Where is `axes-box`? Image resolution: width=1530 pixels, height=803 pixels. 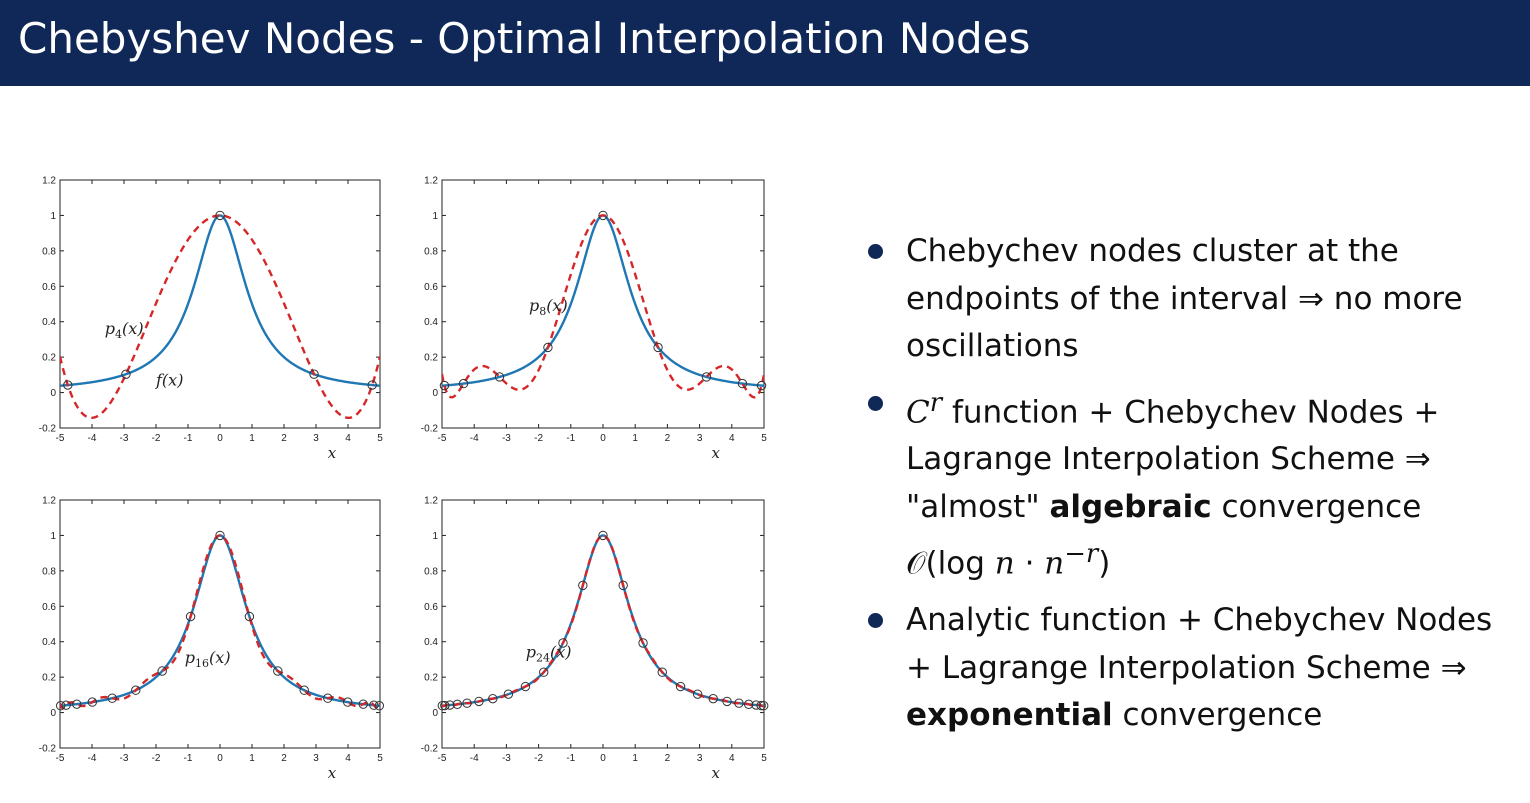
axes-box is located at coordinates (603, 624).